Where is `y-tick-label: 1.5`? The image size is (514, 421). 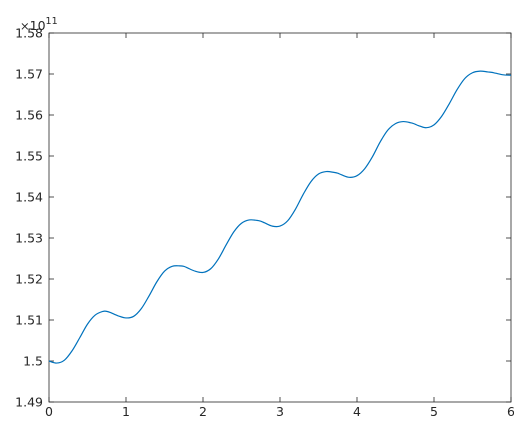
y-tick-label: 1.5 is located at coordinates (33, 361).